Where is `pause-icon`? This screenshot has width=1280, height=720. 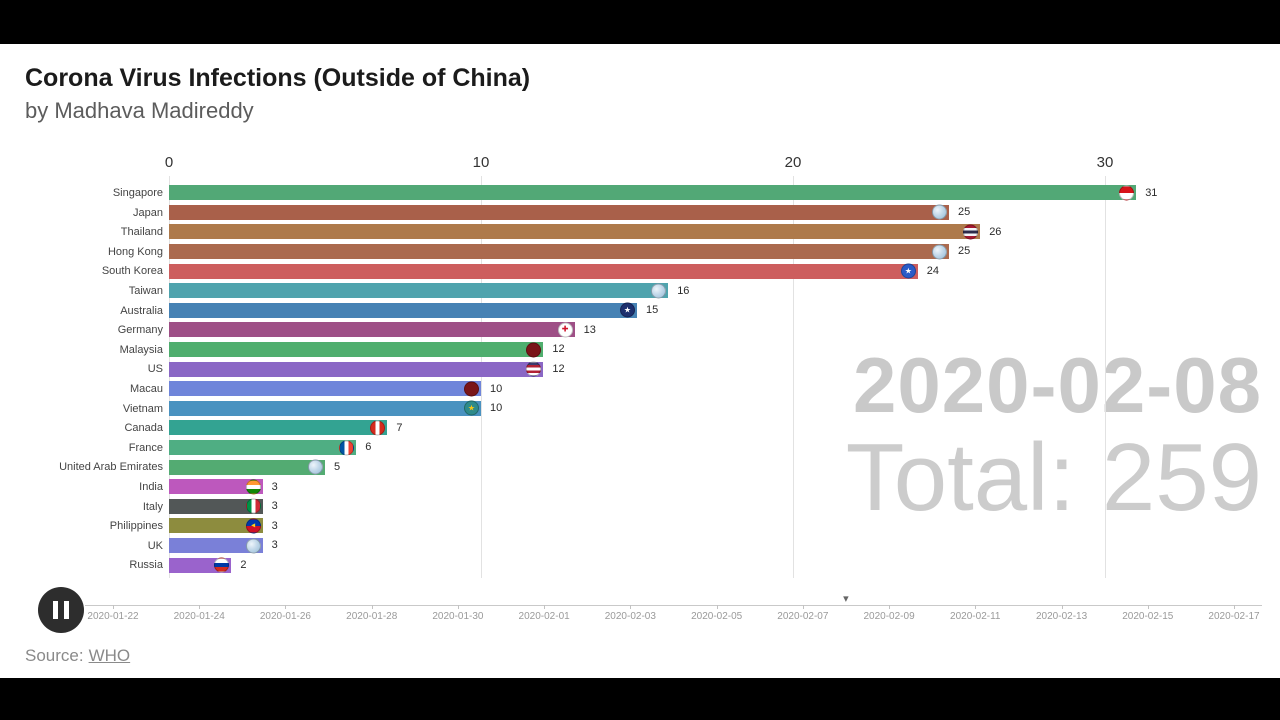
pause-icon is located at coordinates (61, 610).